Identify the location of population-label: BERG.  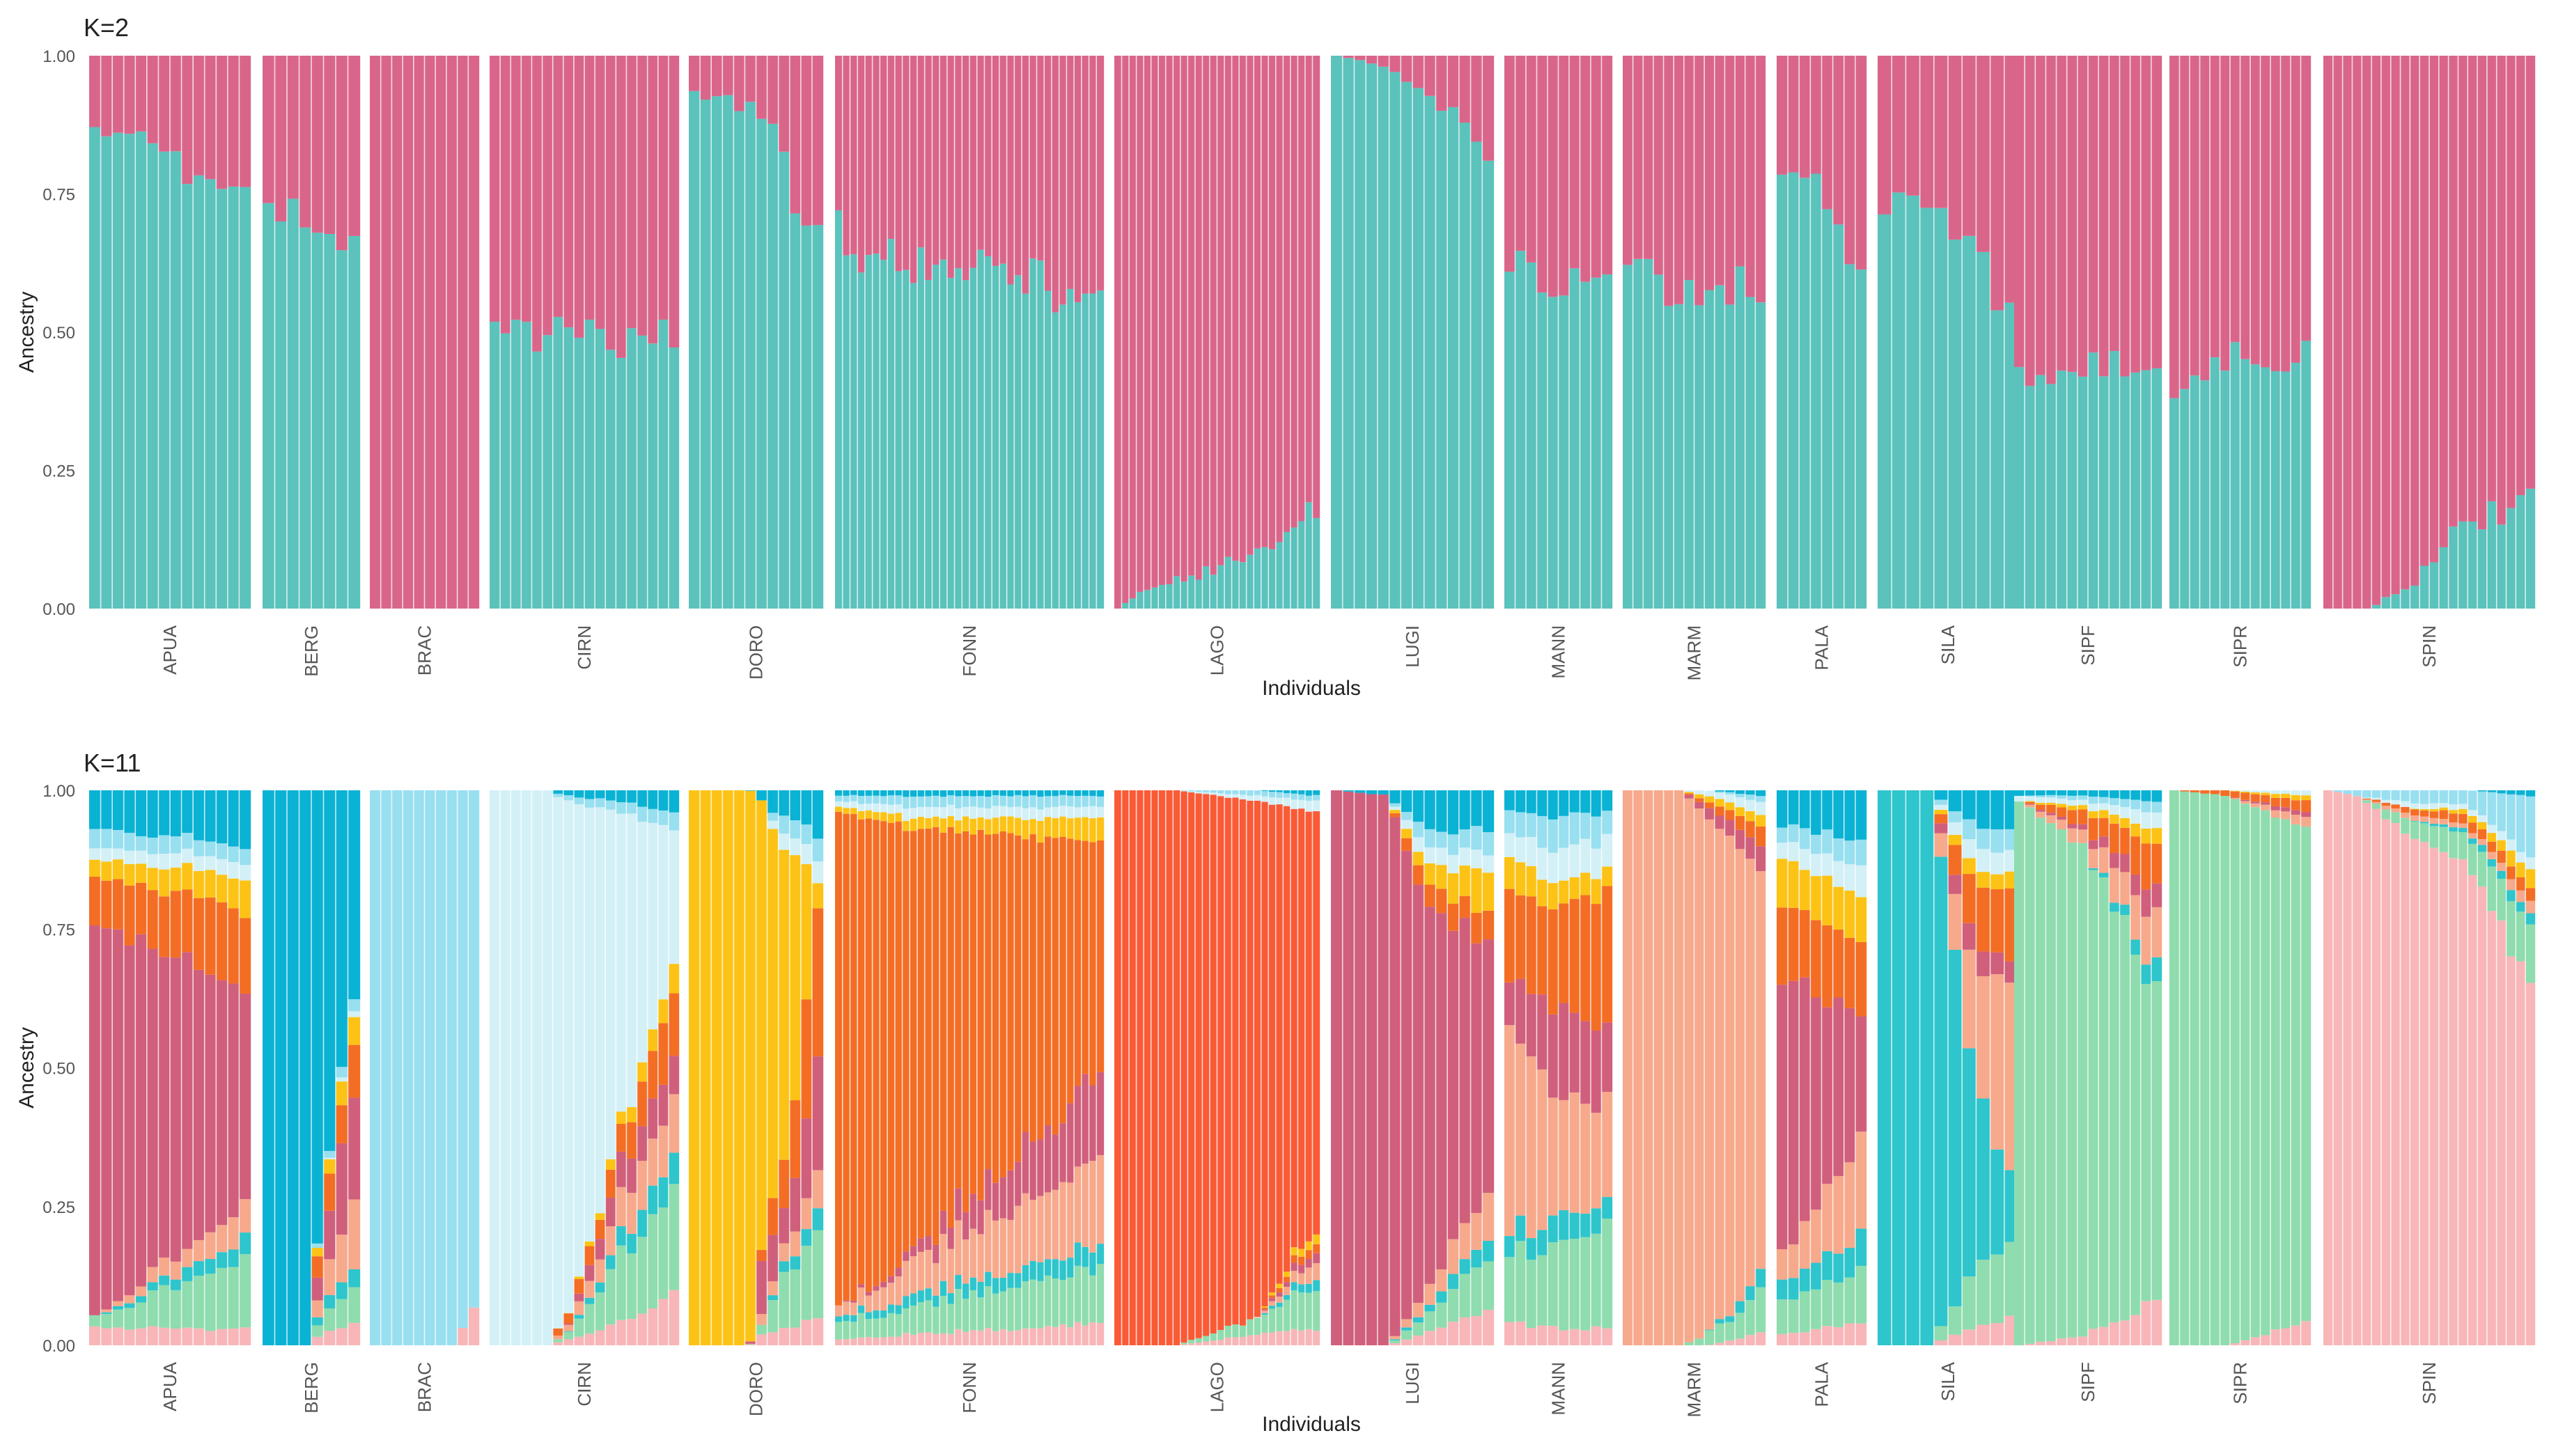
(311, 651).